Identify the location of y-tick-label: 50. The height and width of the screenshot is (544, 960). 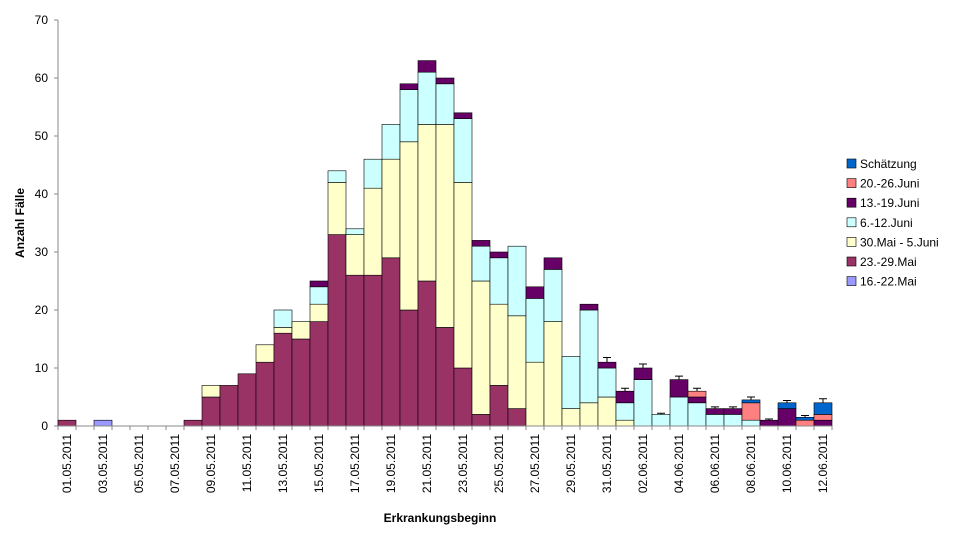
(42, 136).